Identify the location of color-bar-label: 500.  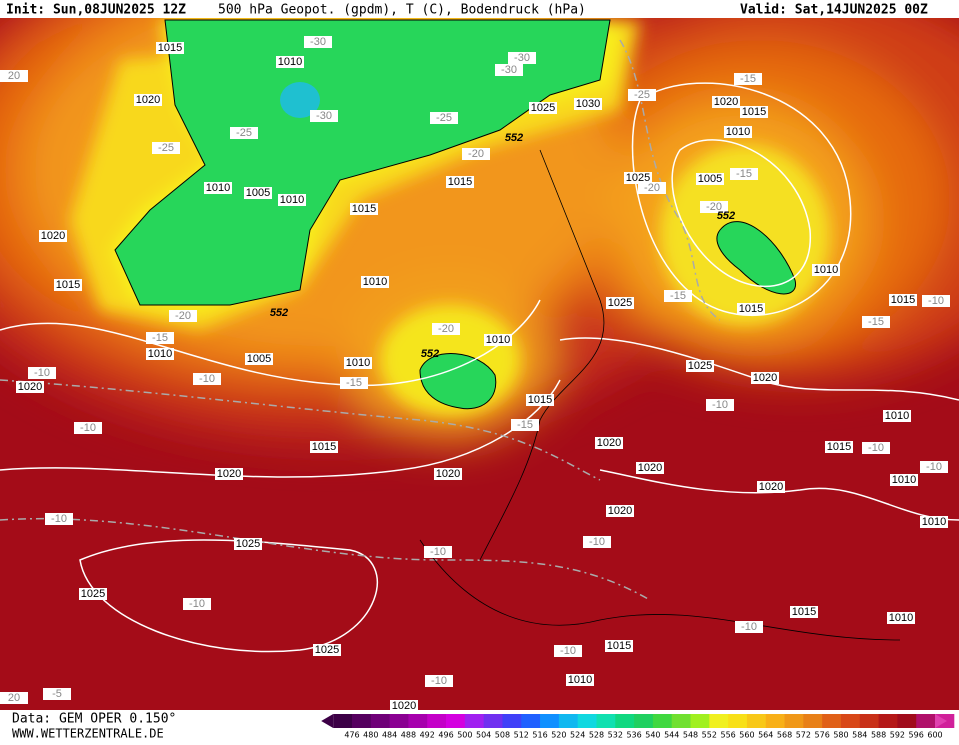
(464, 735).